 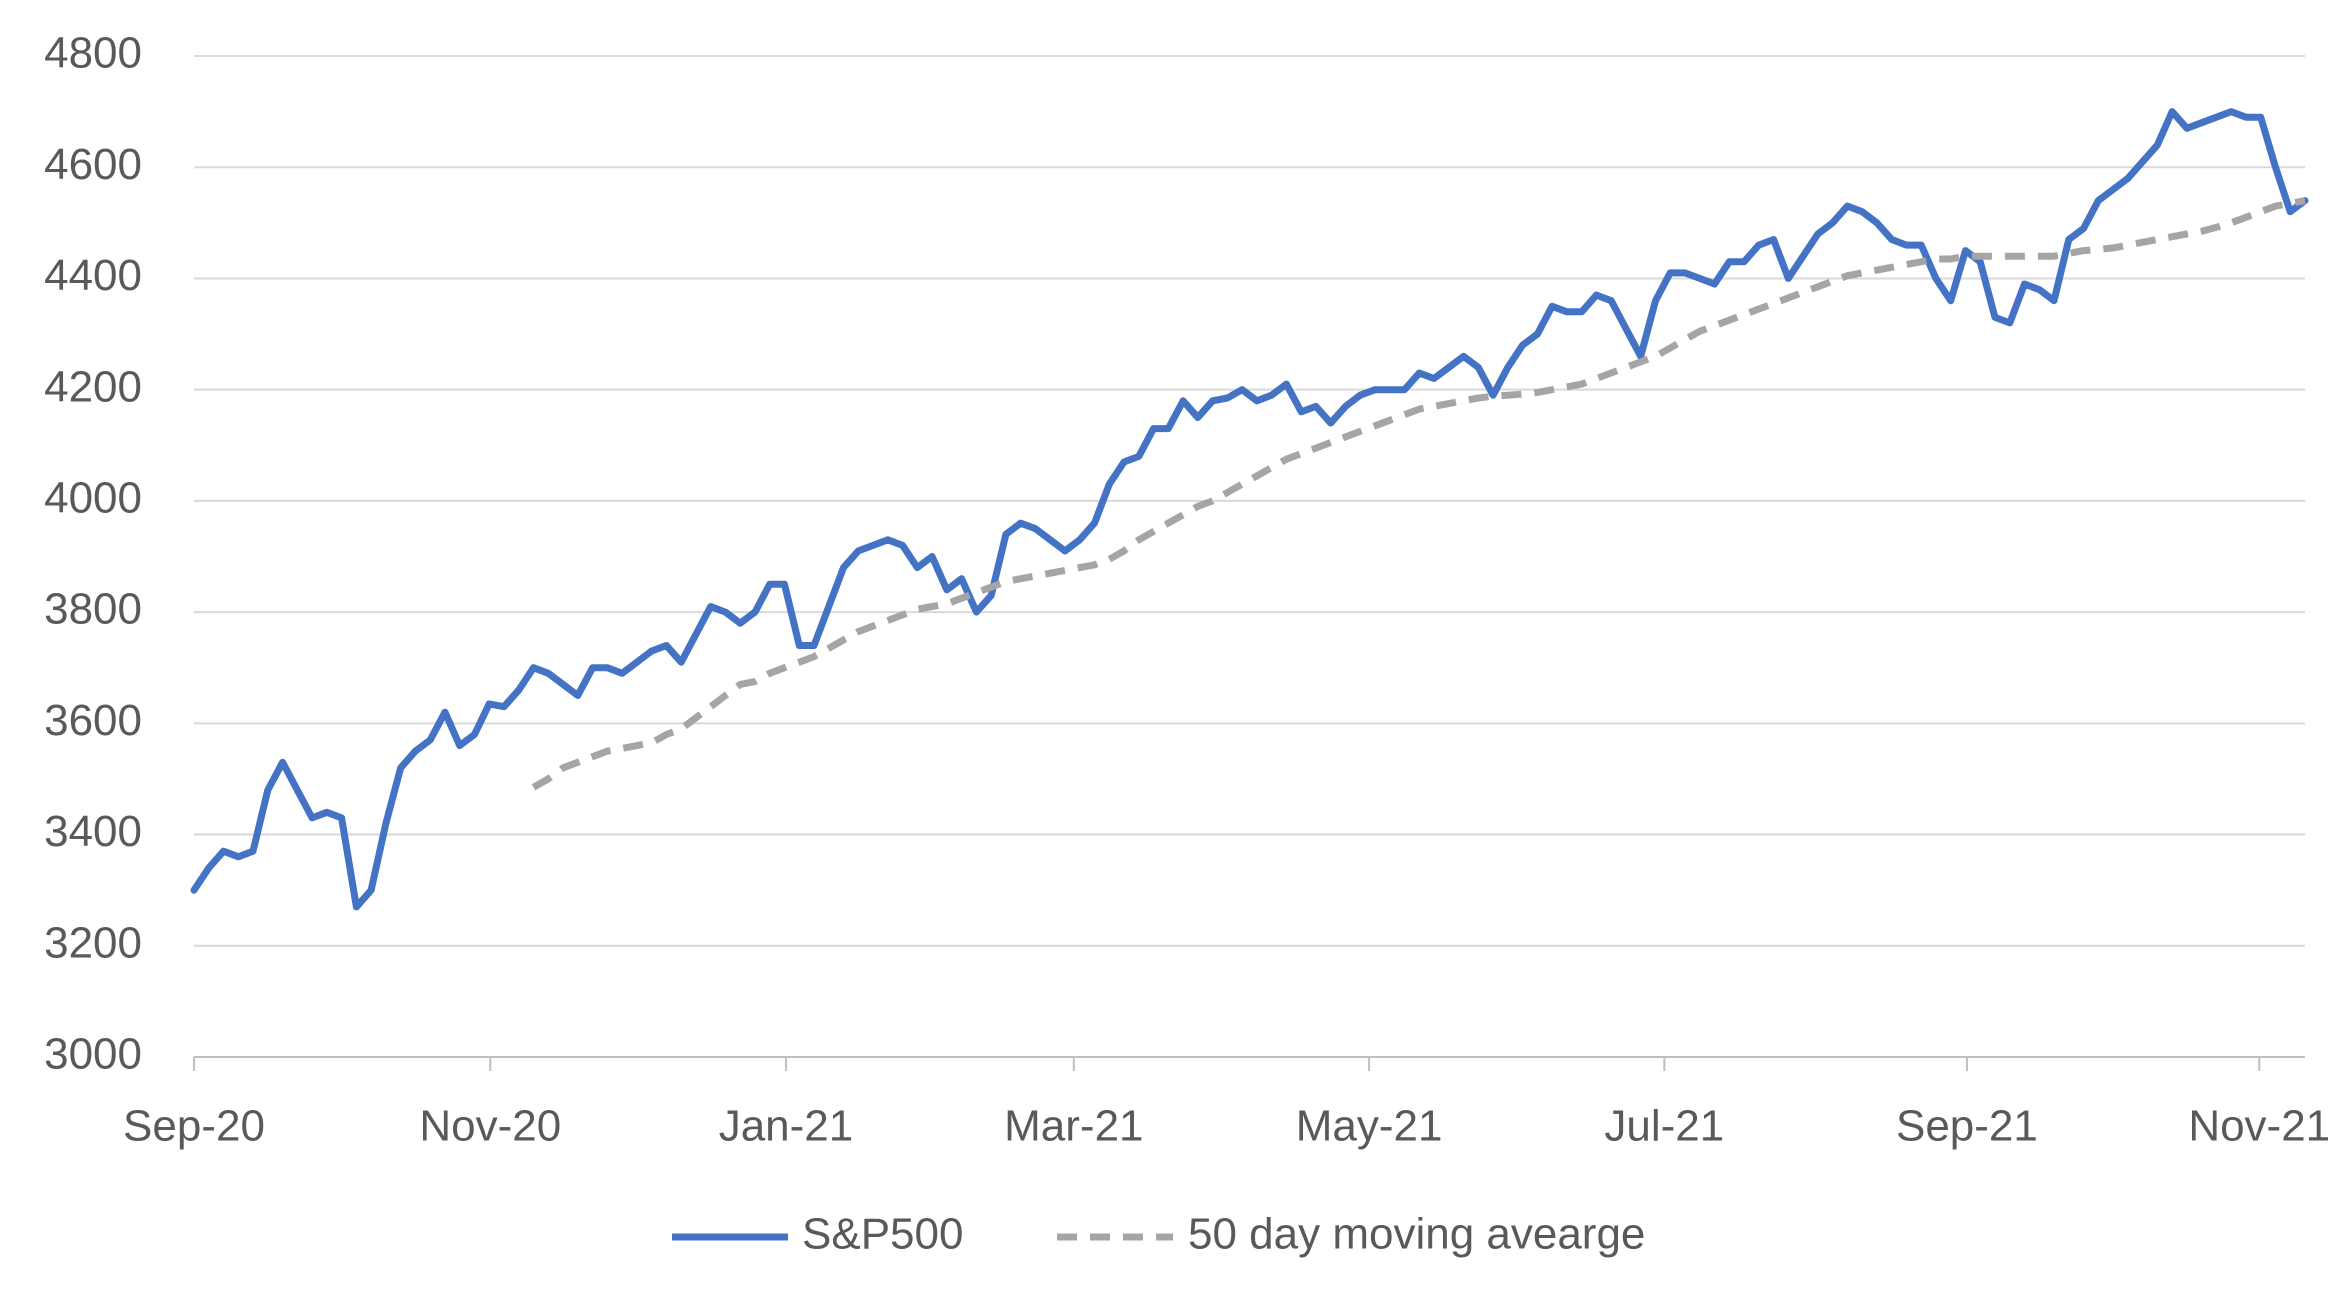 What do you see at coordinates (93, 1054) in the screenshot?
I see `y-tick-label: 3000` at bounding box center [93, 1054].